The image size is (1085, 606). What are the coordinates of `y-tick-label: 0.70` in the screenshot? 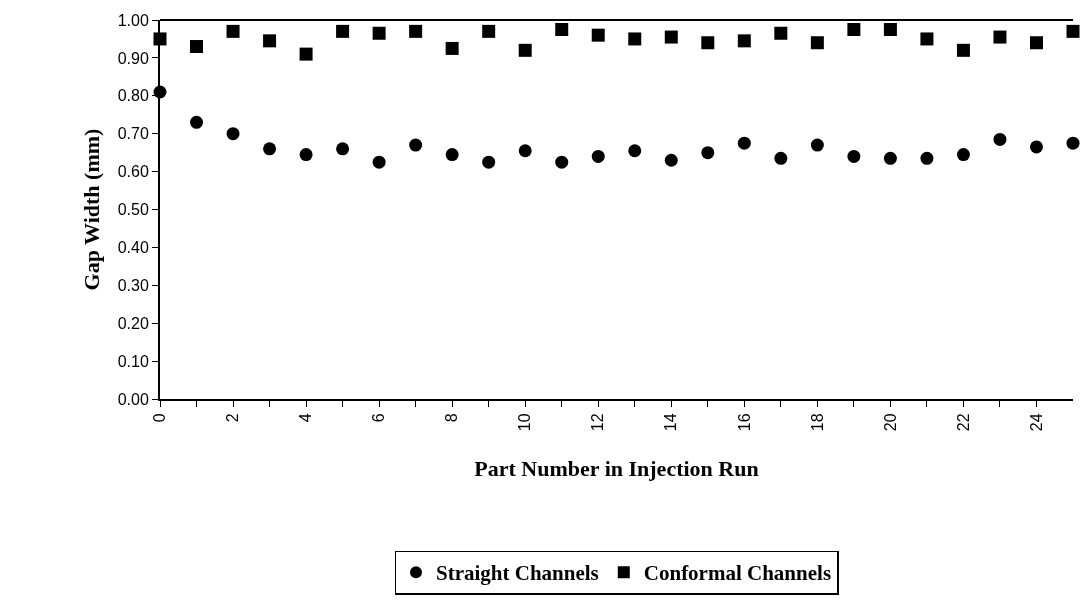 It's located at (133, 134).